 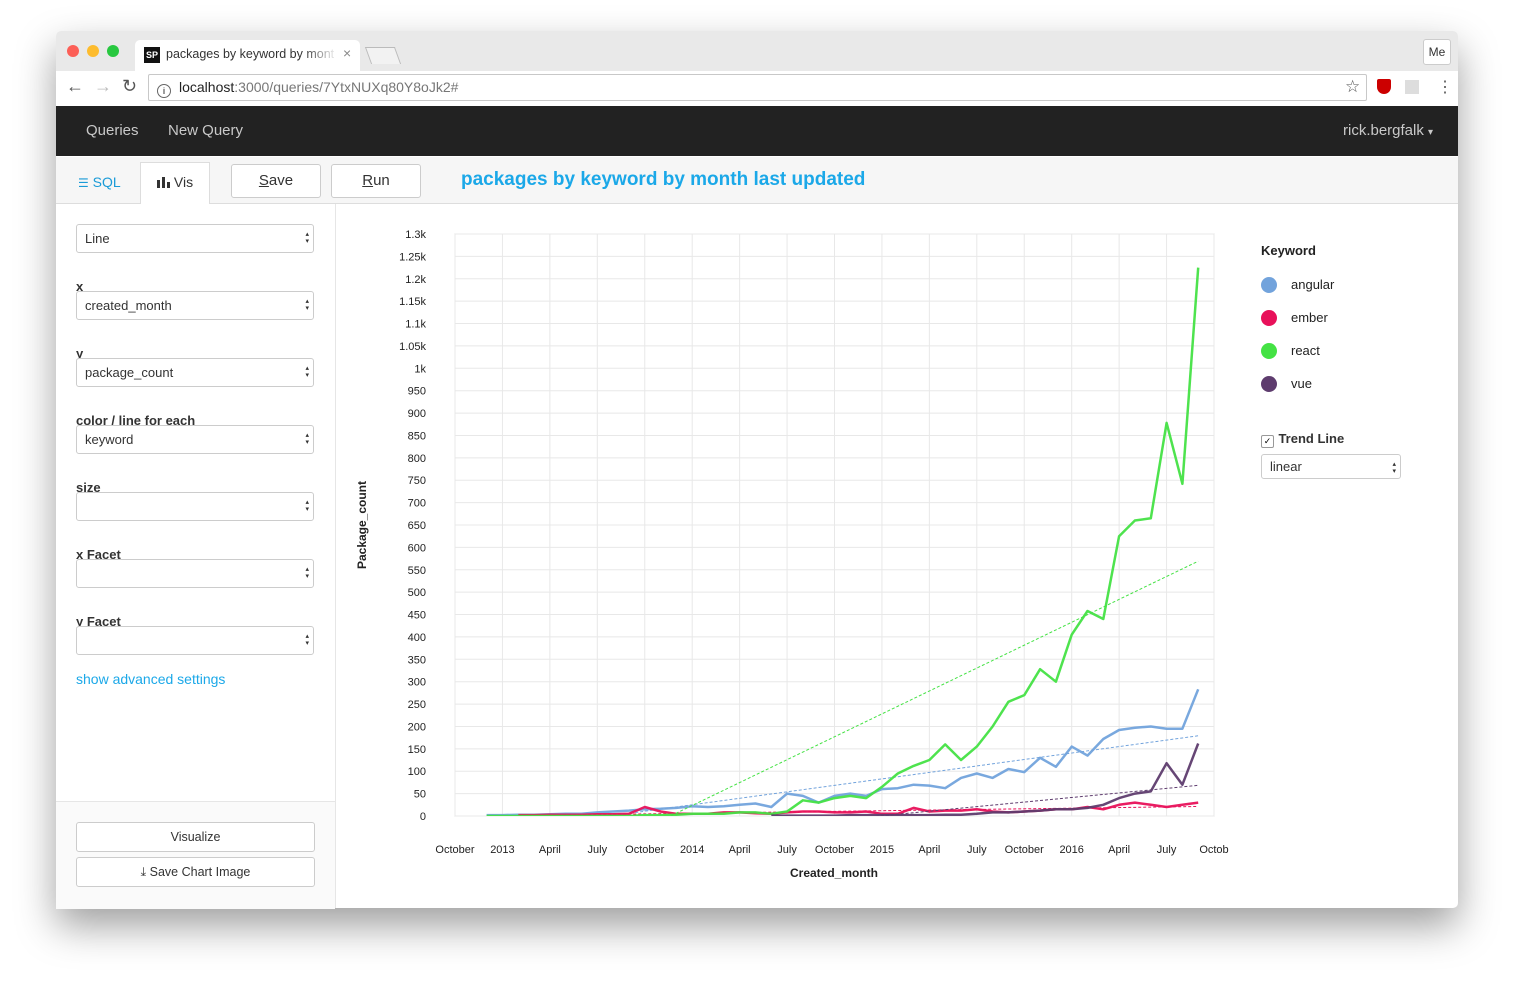 I want to click on minimize-button, so click(x=93, y=51).